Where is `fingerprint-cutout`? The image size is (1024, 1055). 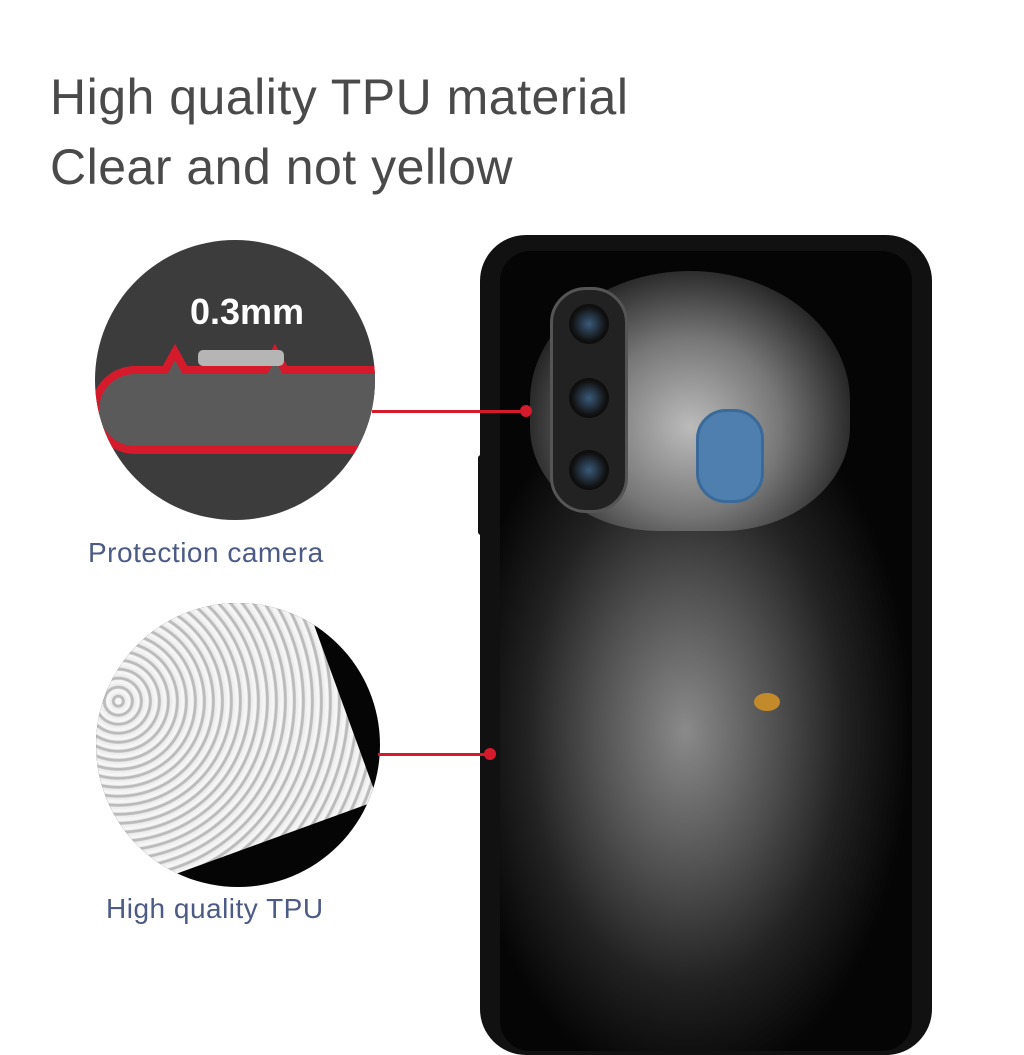 fingerprint-cutout is located at coordinates (730, 456).